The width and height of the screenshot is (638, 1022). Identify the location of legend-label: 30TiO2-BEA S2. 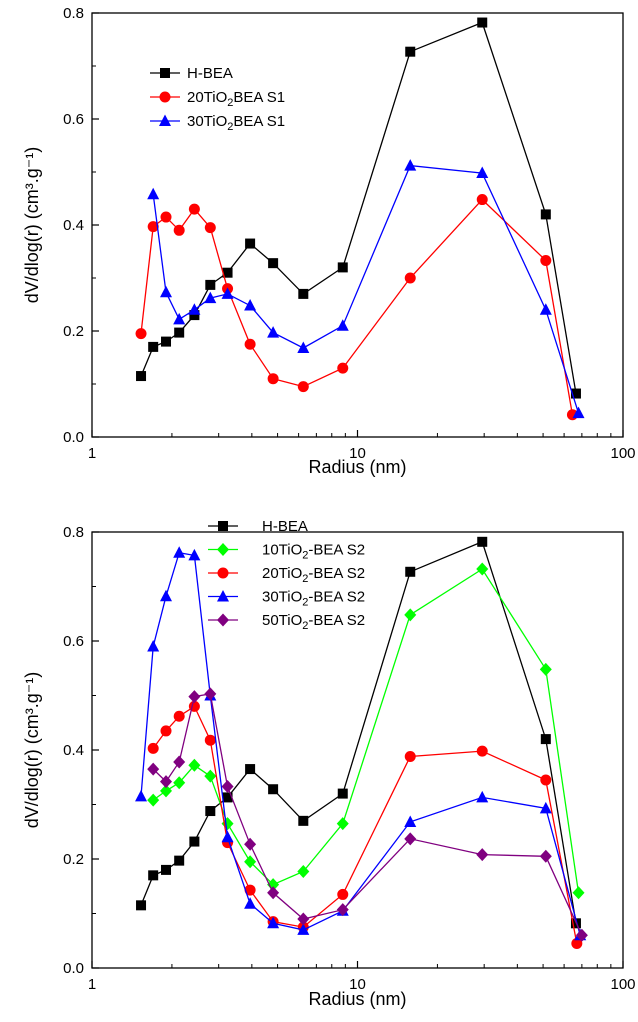
(313, 599).